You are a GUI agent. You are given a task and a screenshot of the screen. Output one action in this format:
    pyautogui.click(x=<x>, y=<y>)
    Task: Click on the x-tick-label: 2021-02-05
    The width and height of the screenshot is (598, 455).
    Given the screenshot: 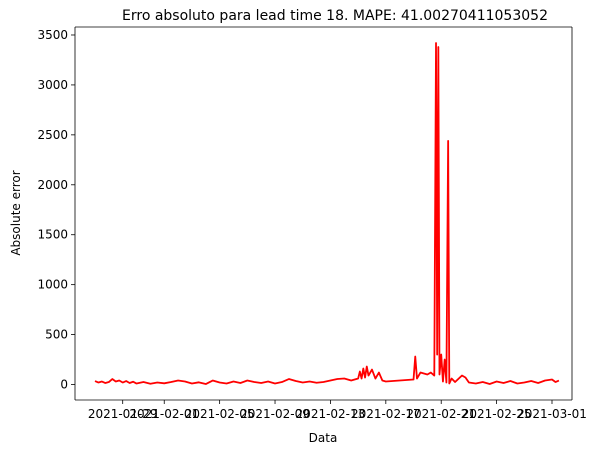 What is the action you would take?
    pyautogui.click(x=220, y=414)
    